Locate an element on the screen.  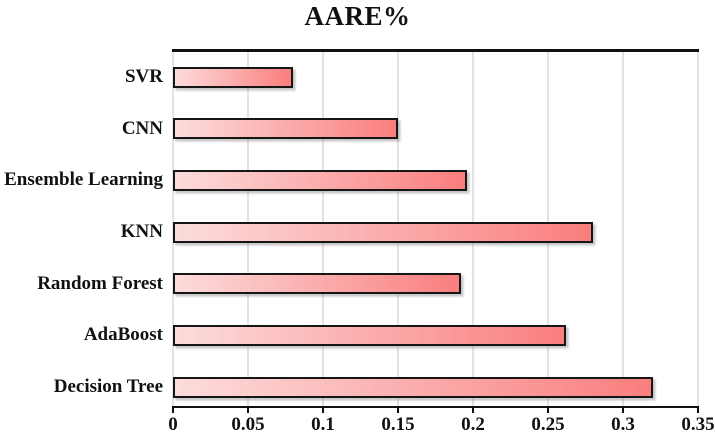
x-tick-label: 0.15 is located at coordinates (398, 424).